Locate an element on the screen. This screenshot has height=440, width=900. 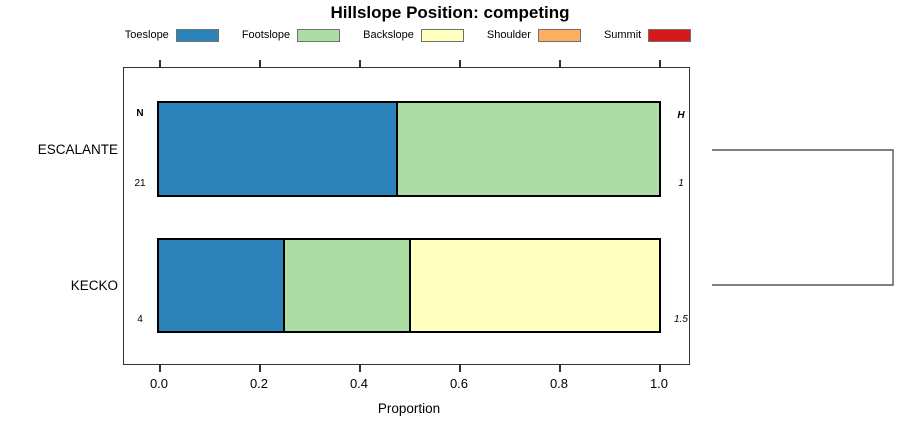
bar-segment-backslope is located at coordinates (534, 285).